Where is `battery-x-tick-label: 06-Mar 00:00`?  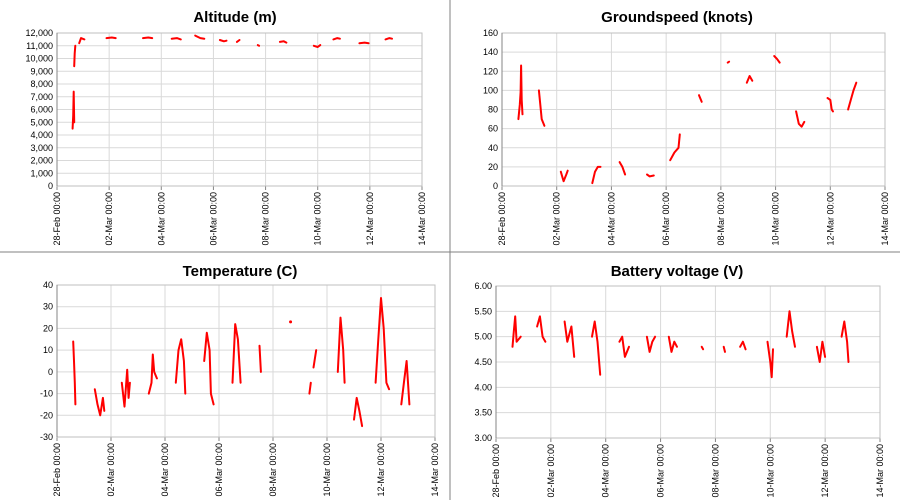
battery-x-tick-label: 06-Mar 00:00 is located at coordinates (661, 471).